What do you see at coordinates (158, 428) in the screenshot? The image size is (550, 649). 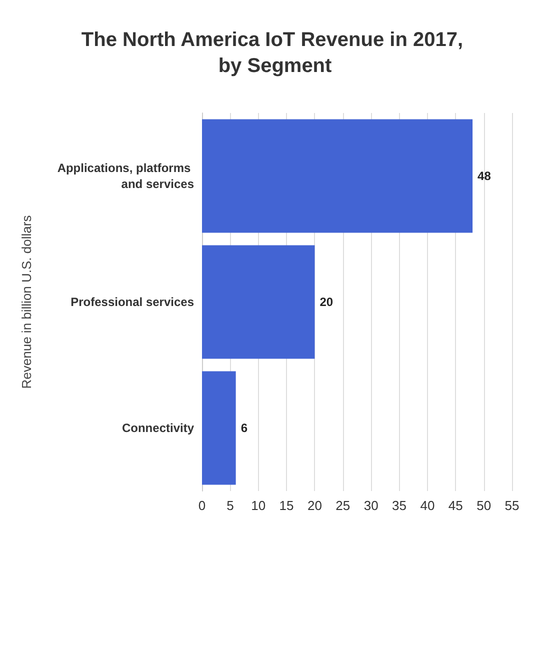 I see `y-tick-label: Connectivity` at bounding box center [158, 428].